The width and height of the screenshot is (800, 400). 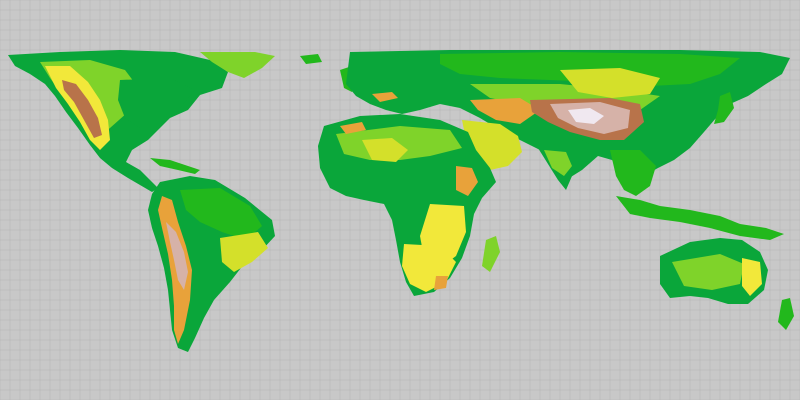 I want to click on sahara, so click(x=385, y=150).